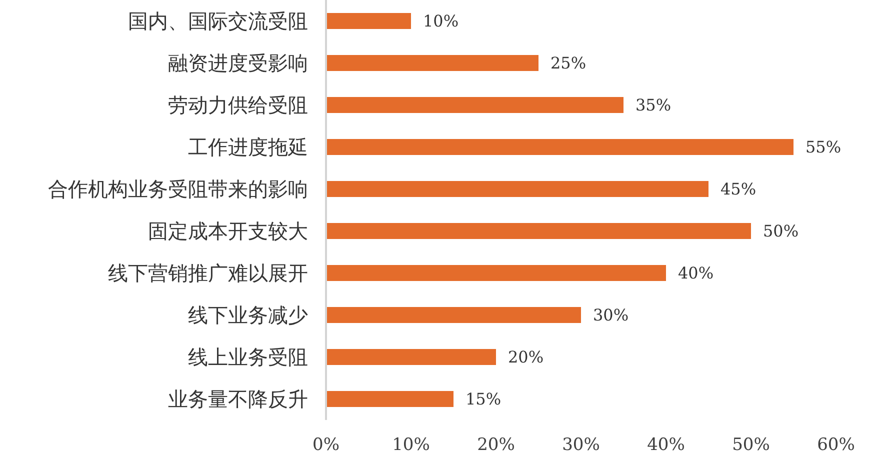  I want to click on y-tick-label: 固定成本开支较大, so click(228, 231).